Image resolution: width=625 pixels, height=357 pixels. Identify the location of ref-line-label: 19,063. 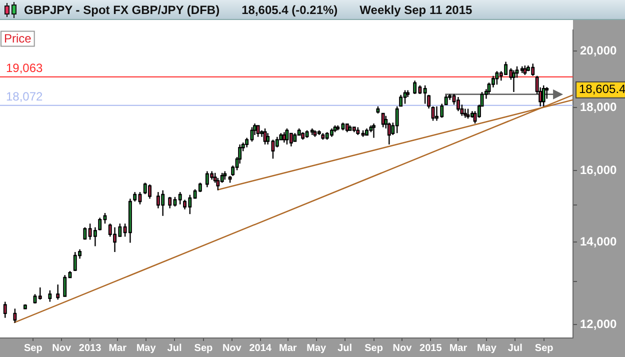
(25, 68).